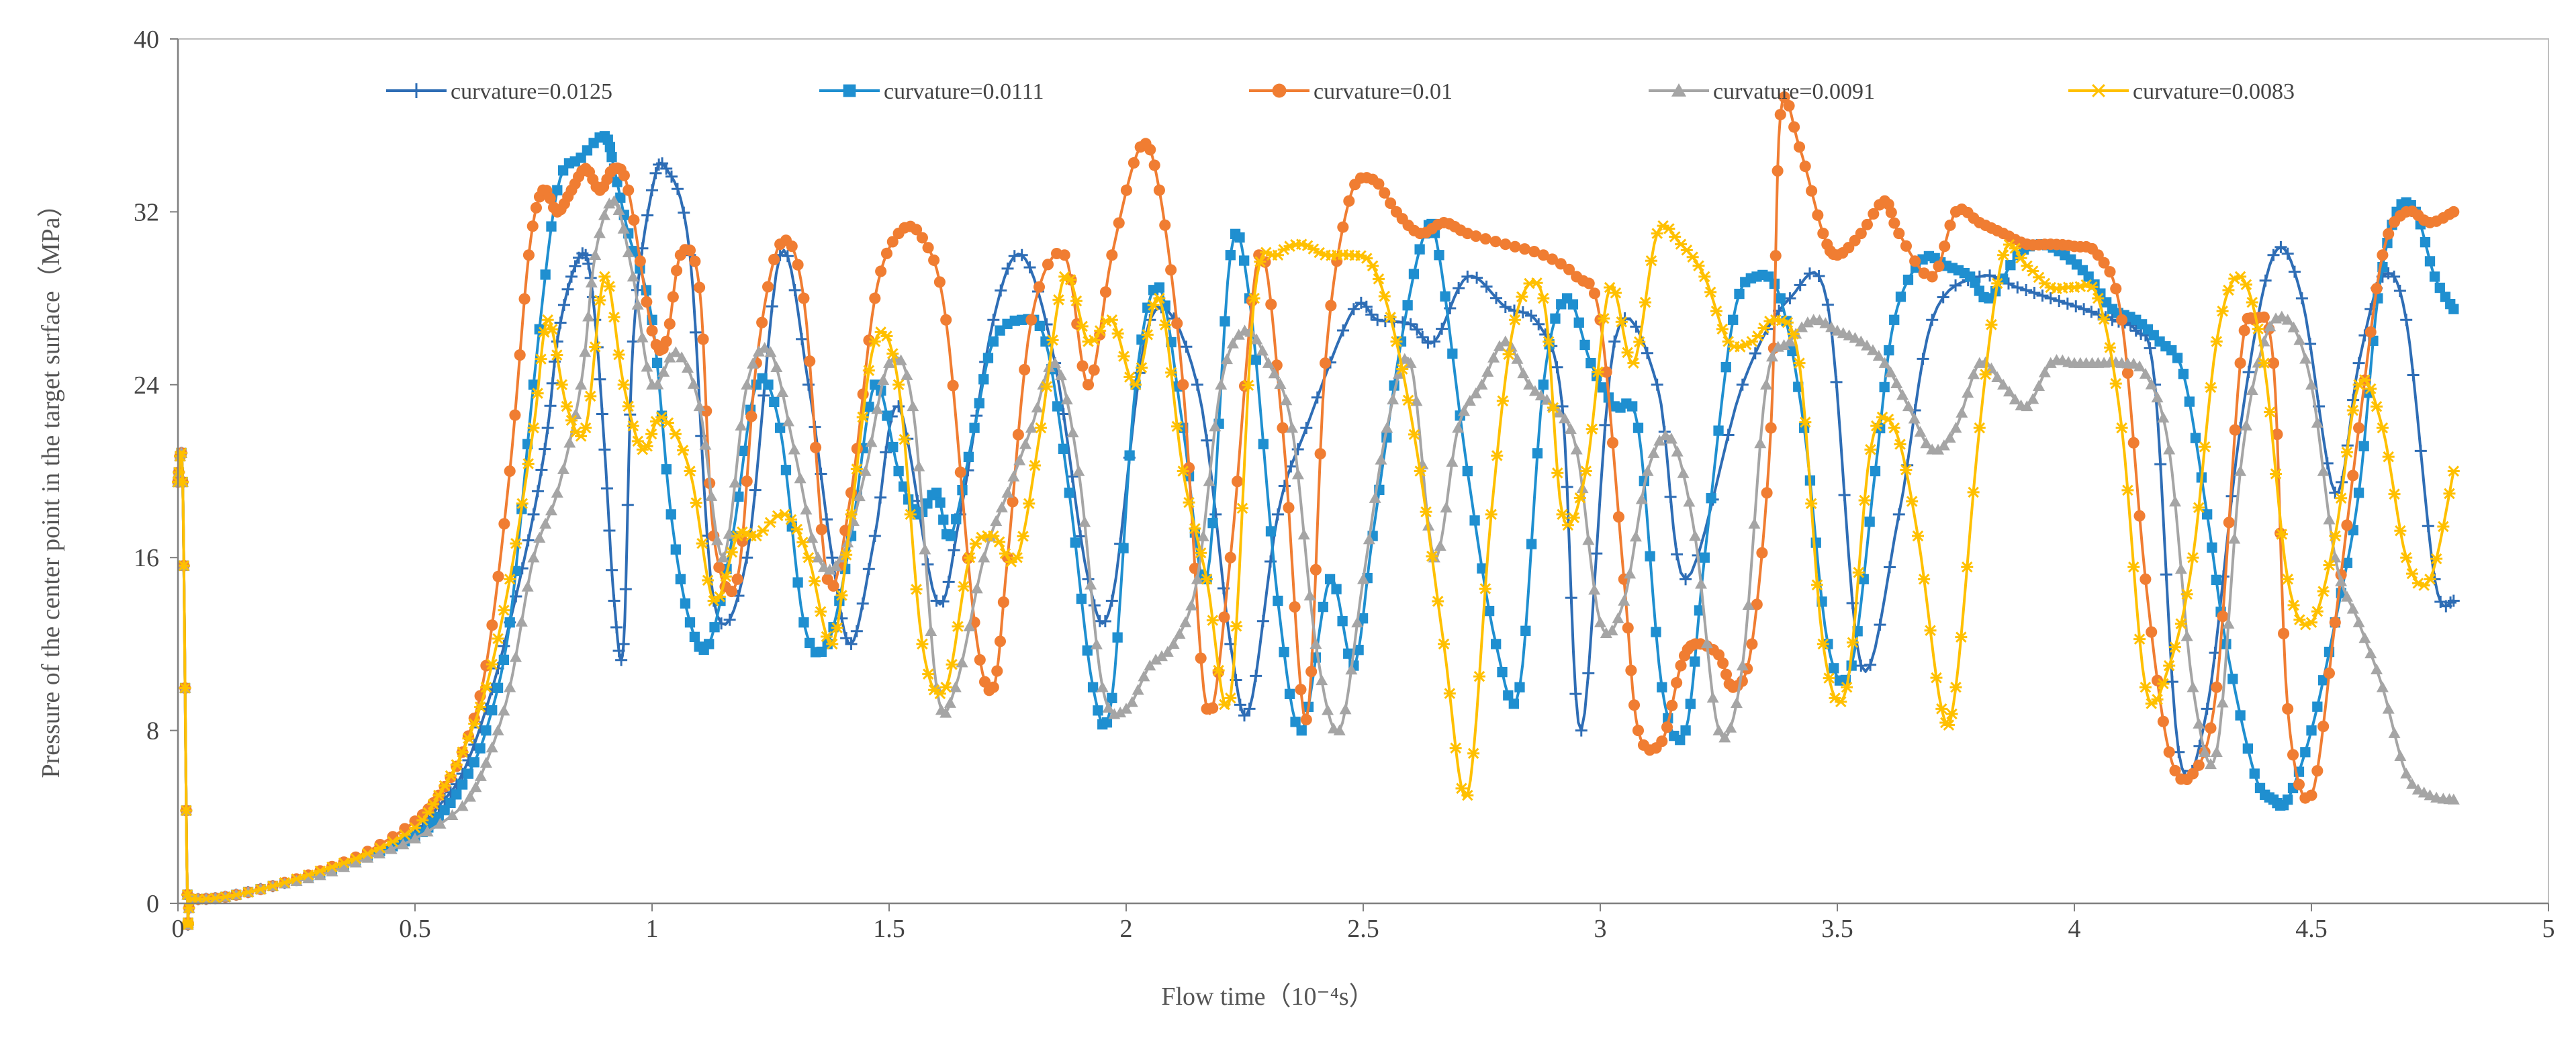 This screenshot has height=1037, width=2576. I want to click on x-tick-label: 3.5, so click(1837, 929).